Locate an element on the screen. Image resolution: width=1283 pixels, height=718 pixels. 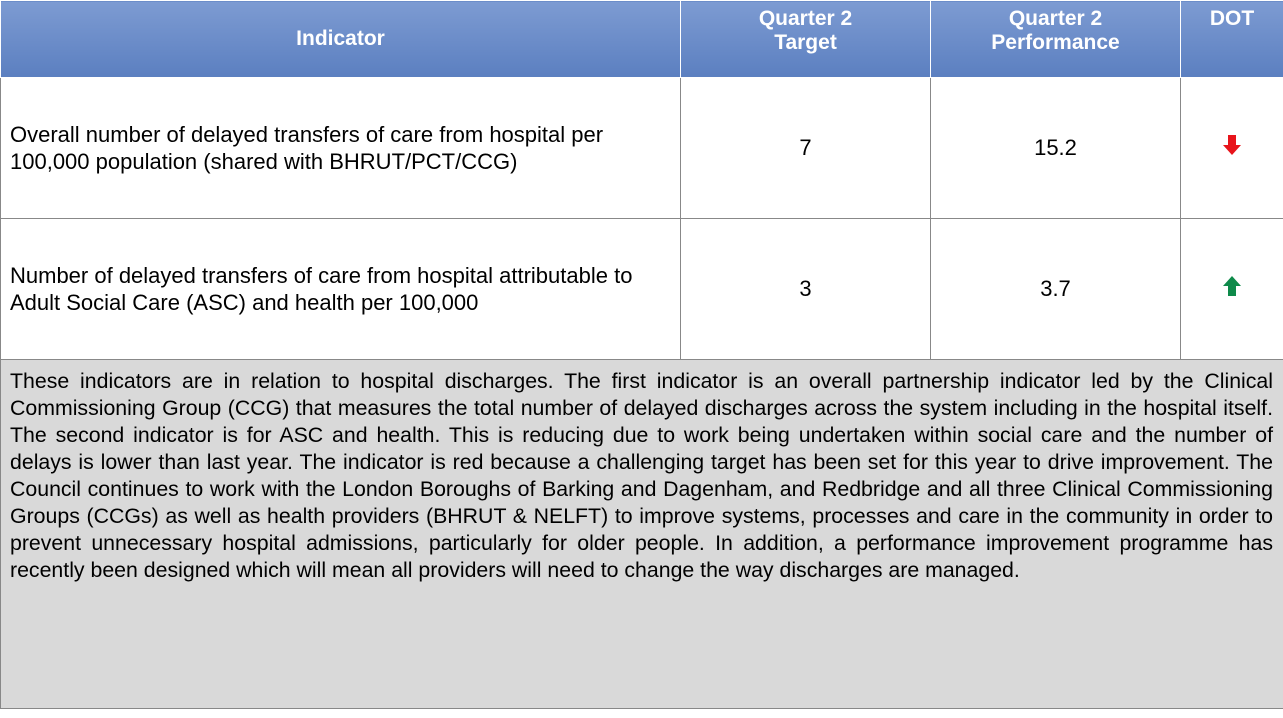
header-text: DOT is located at coordinates (1232, 18).